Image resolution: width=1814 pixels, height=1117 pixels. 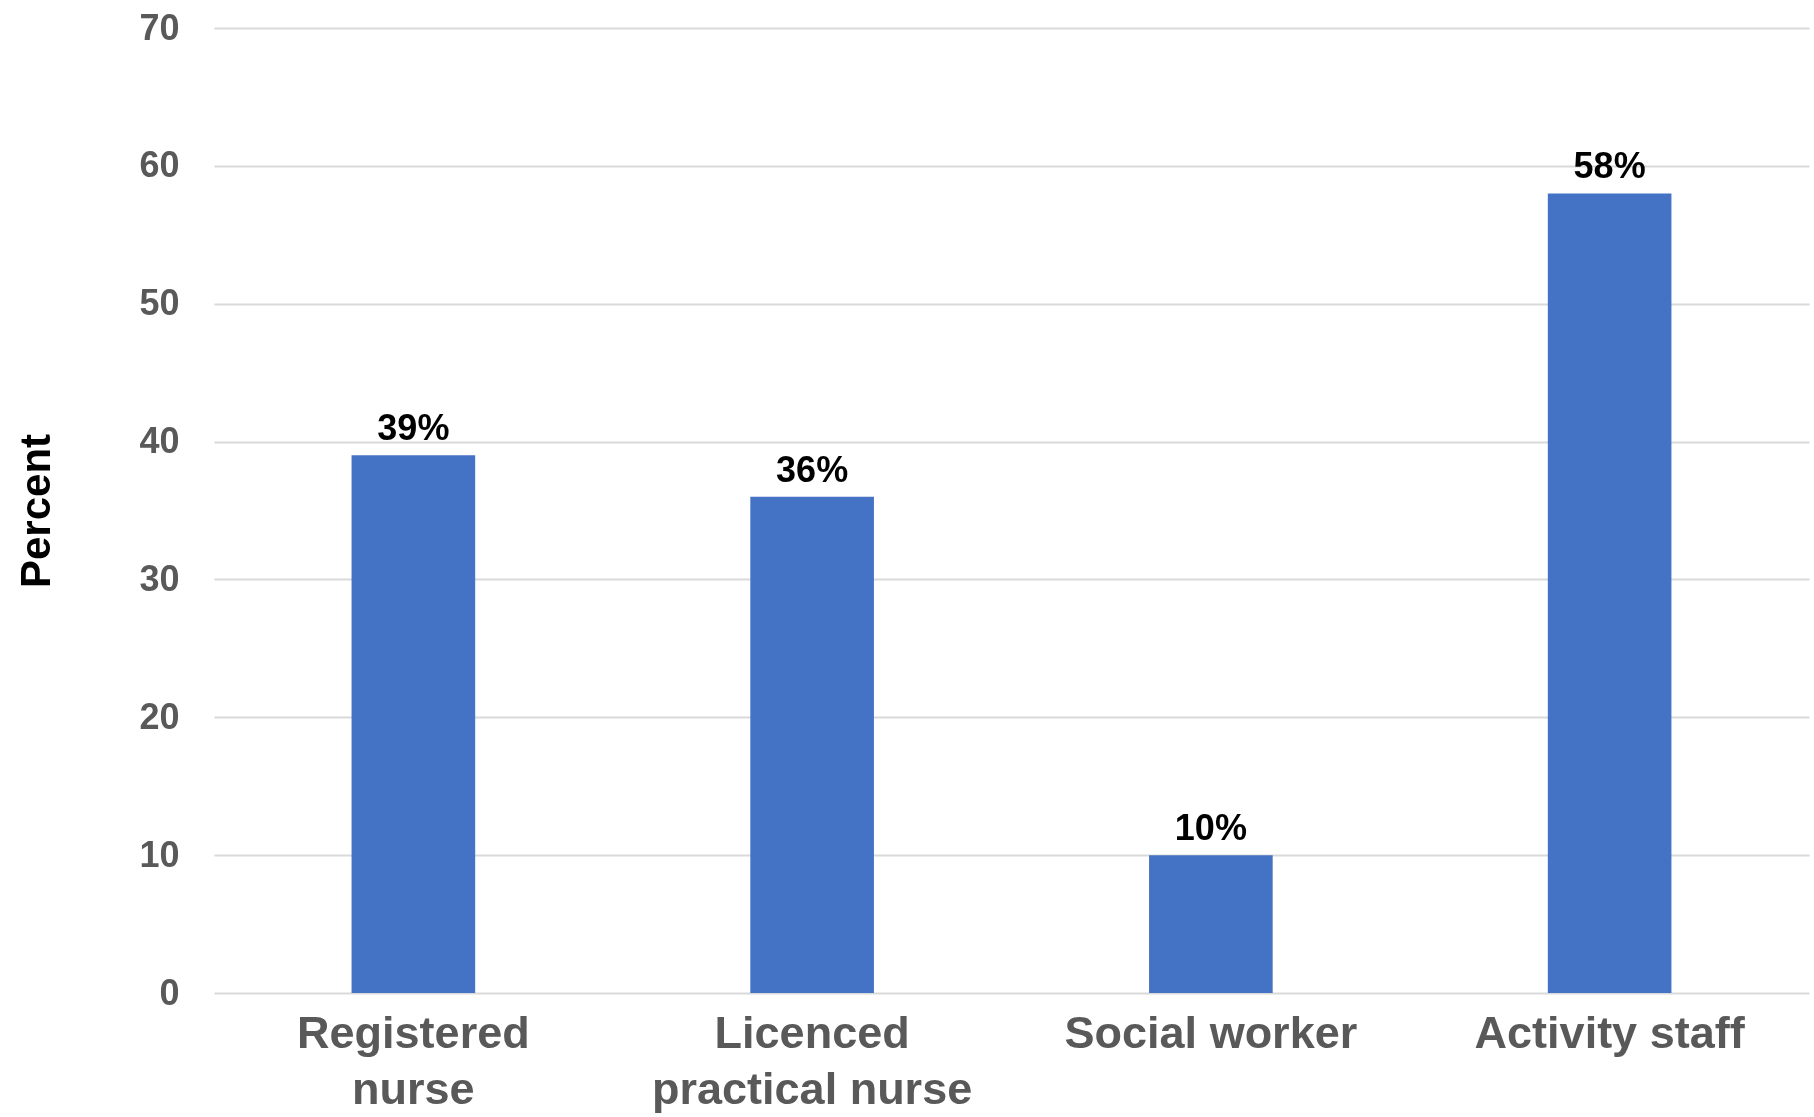 I want to click on data-label: 36%, so click(x=812, y=469).